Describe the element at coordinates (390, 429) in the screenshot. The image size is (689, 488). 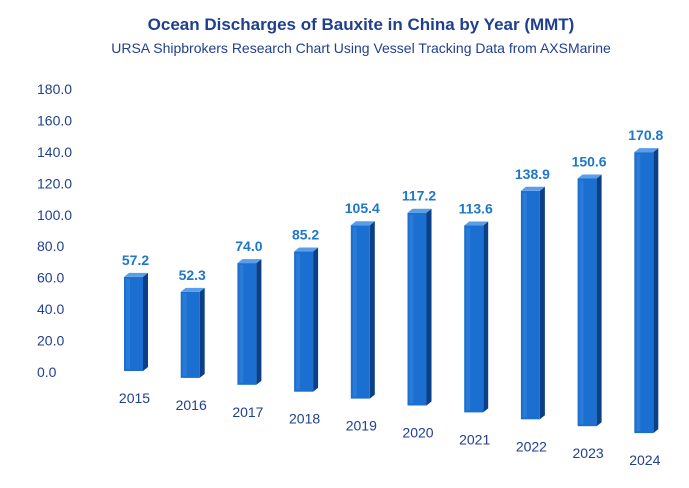
I see `x-axis: 2015 2016 2017 2018 2019 2020 2021 2022 2023 2024` at that location.